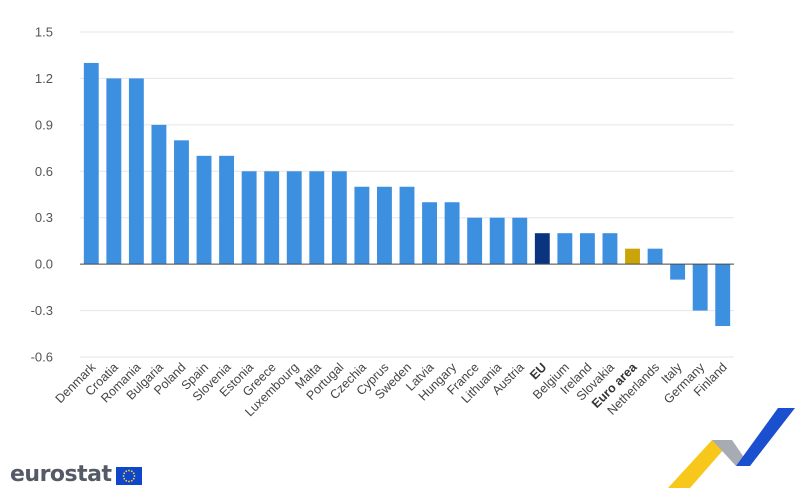  Describe the element at coordinates (497, 241) in the screenshot. I see `bar-lithuania` at that location.